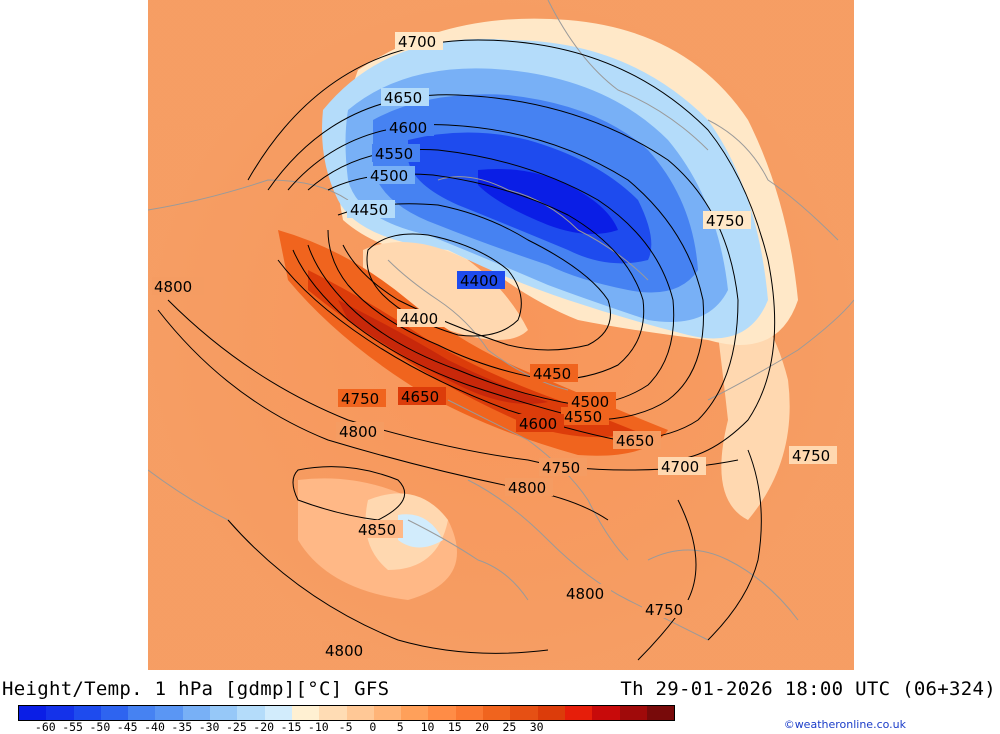 The width and height of the screenshot is (1000, 734). Describe the element at coordinates (373, 727) in the screenshot. I see `color-scale-tick-label: 0` at that location.